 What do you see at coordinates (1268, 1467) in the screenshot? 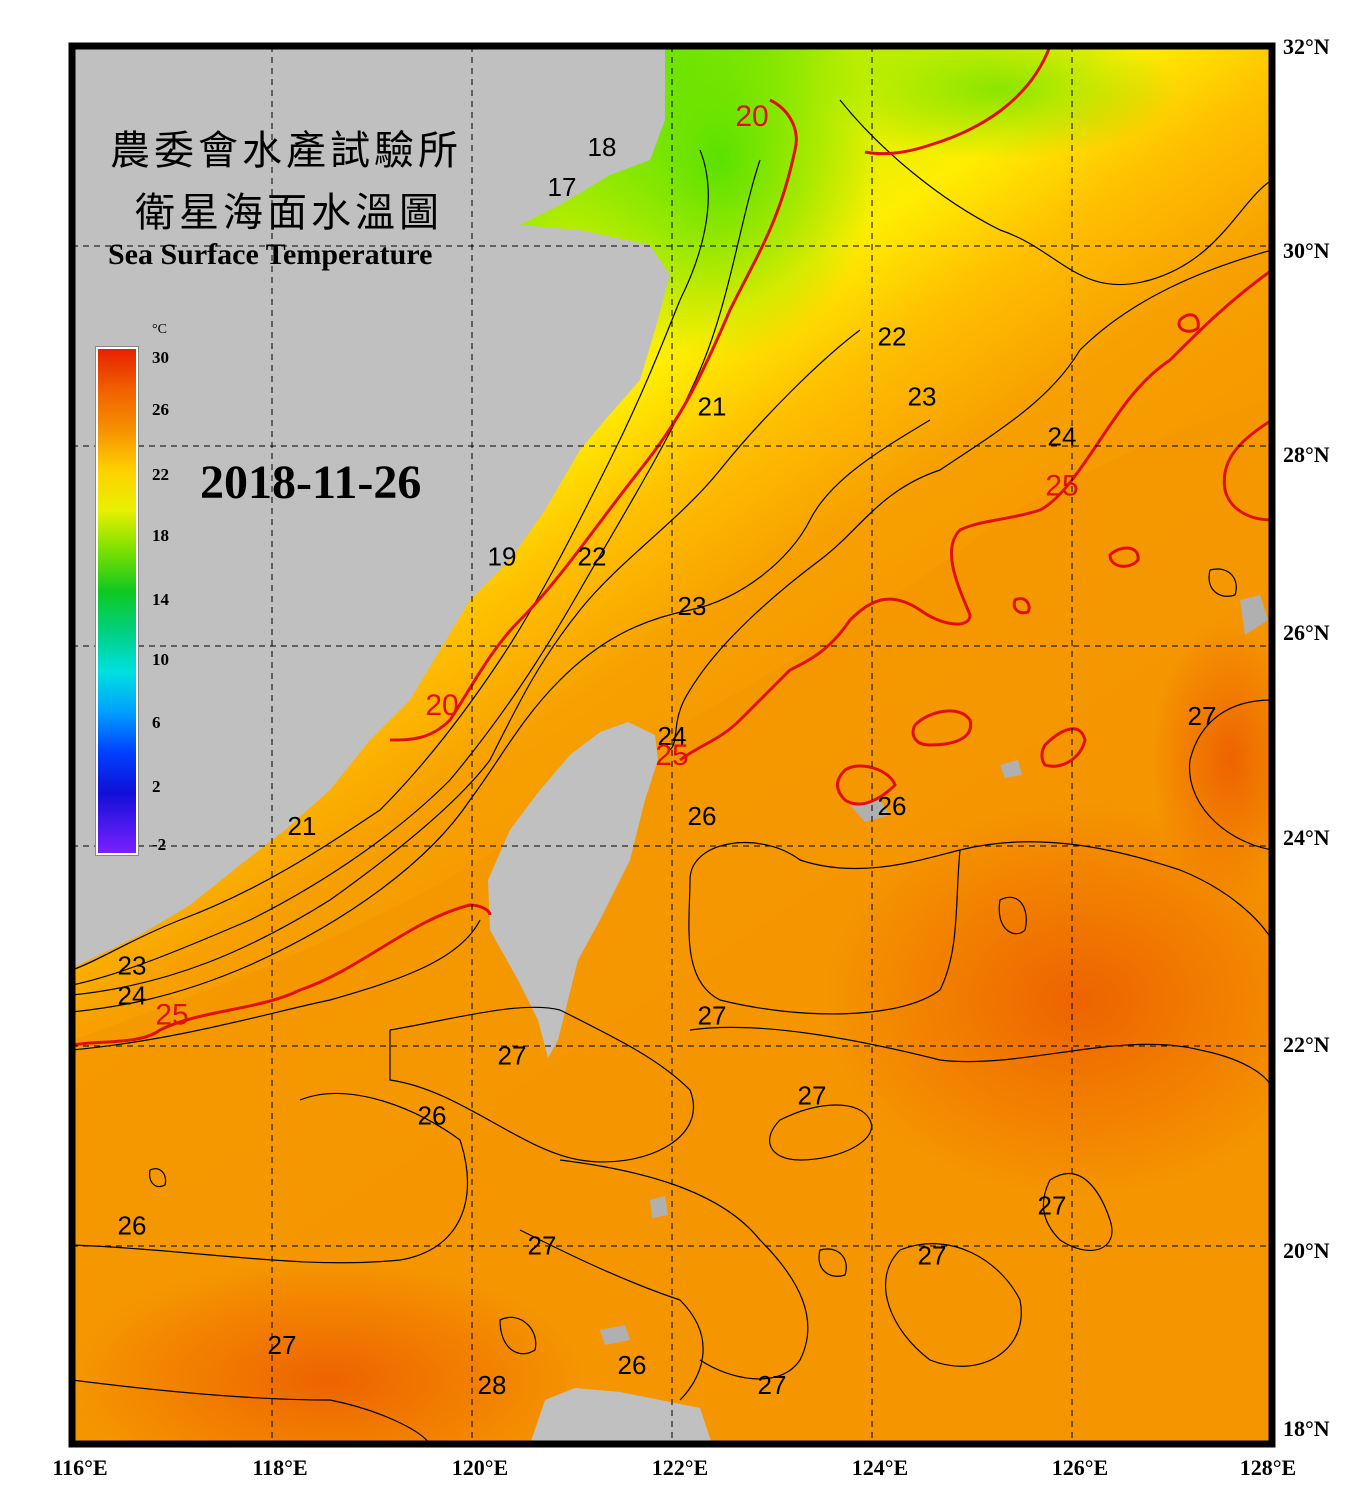
I see `lon-label: 128°E` at bounding box center [1268, 1467].